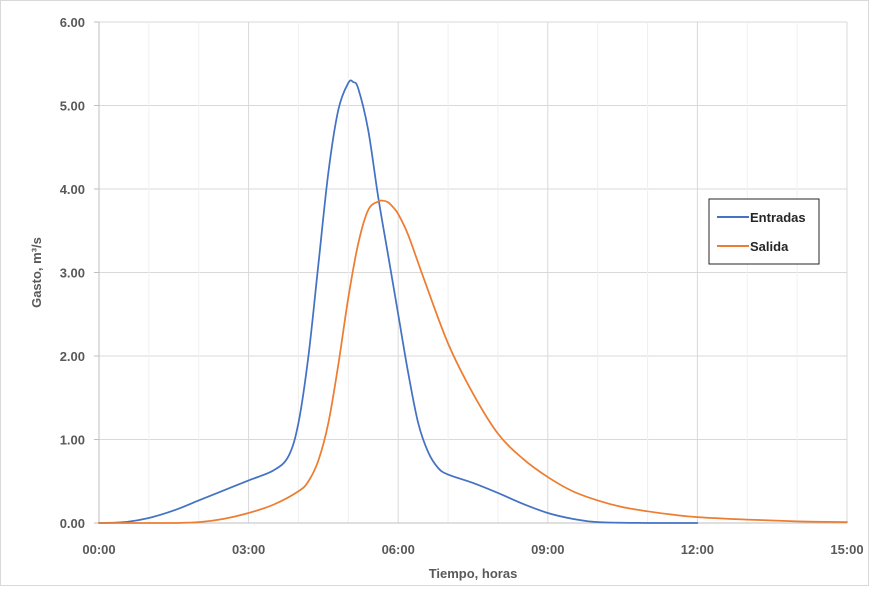 This screenshot has height=590, width=869. What do you see at coordinates (473, 573) in the screenshot?
I see `x-axis-title: Tiempo, horas` at bounding box center [473, 573].